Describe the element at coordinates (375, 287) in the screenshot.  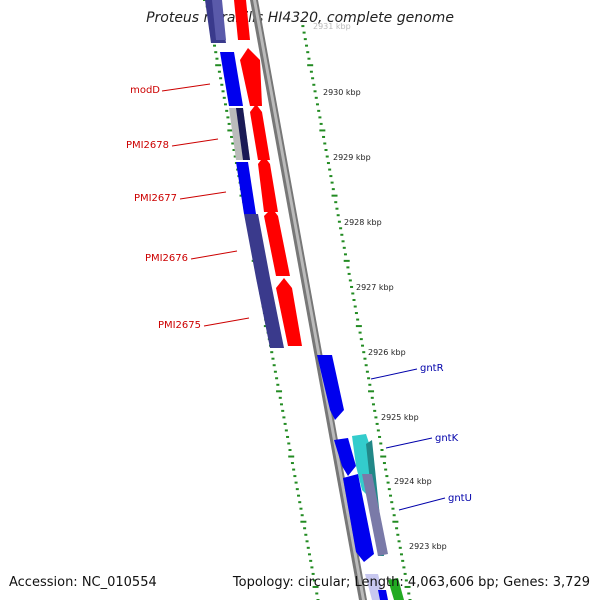
I see `scale-label: 2927 kbp` at that location.